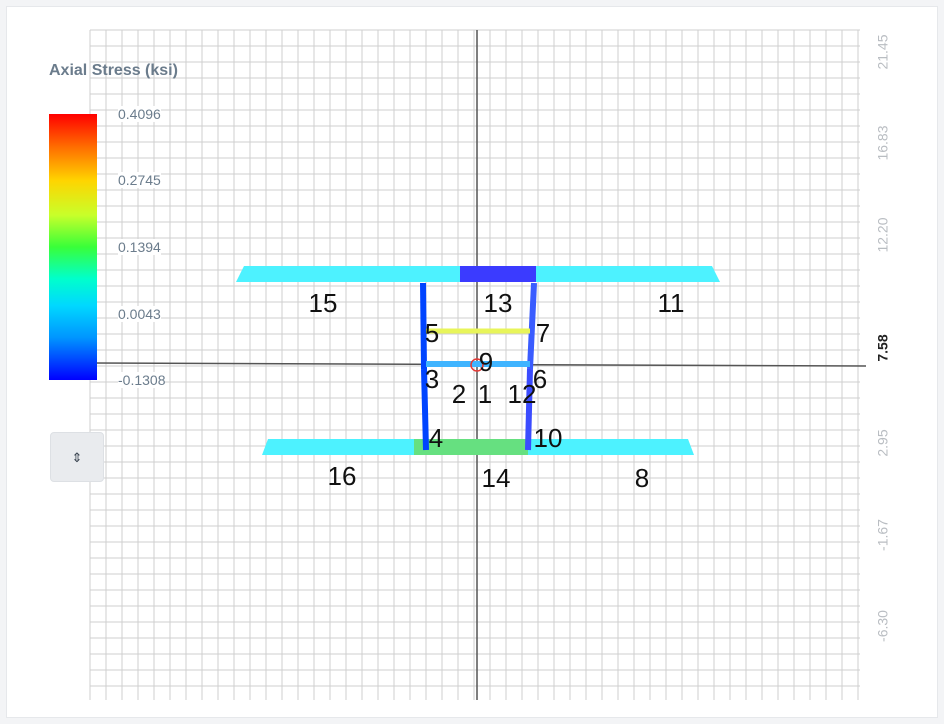 This screenshot has width=944, height=724. I want to click on view-toggle-button: ⇕, so click(77, 457).